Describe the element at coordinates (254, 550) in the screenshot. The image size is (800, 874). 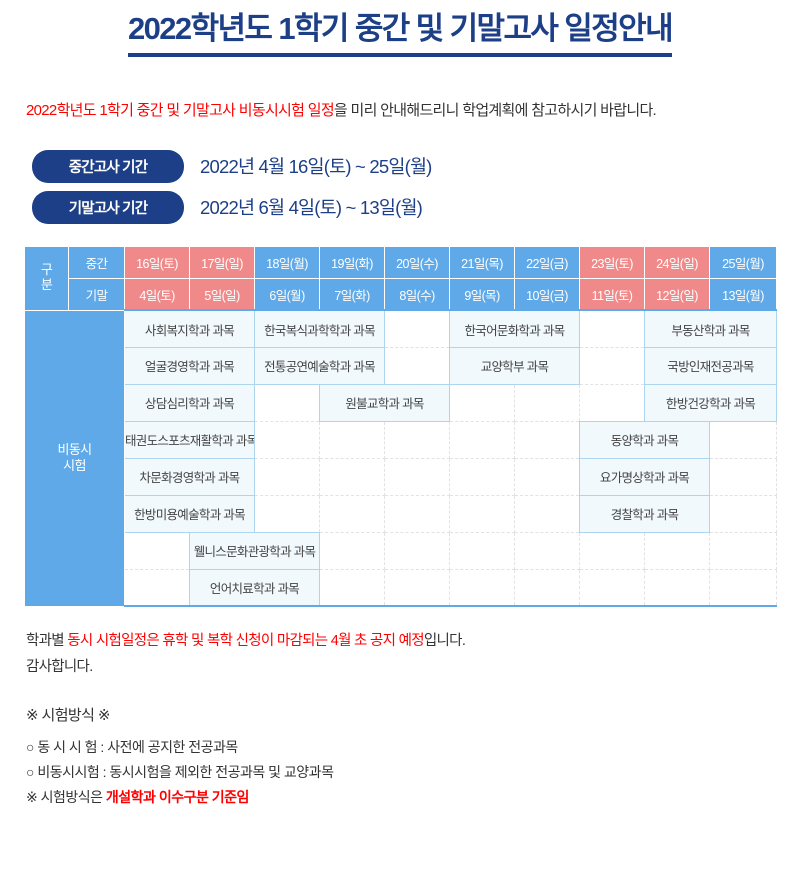
I see `subject-cell: 웰니스문화관광학과 과목` at that location.